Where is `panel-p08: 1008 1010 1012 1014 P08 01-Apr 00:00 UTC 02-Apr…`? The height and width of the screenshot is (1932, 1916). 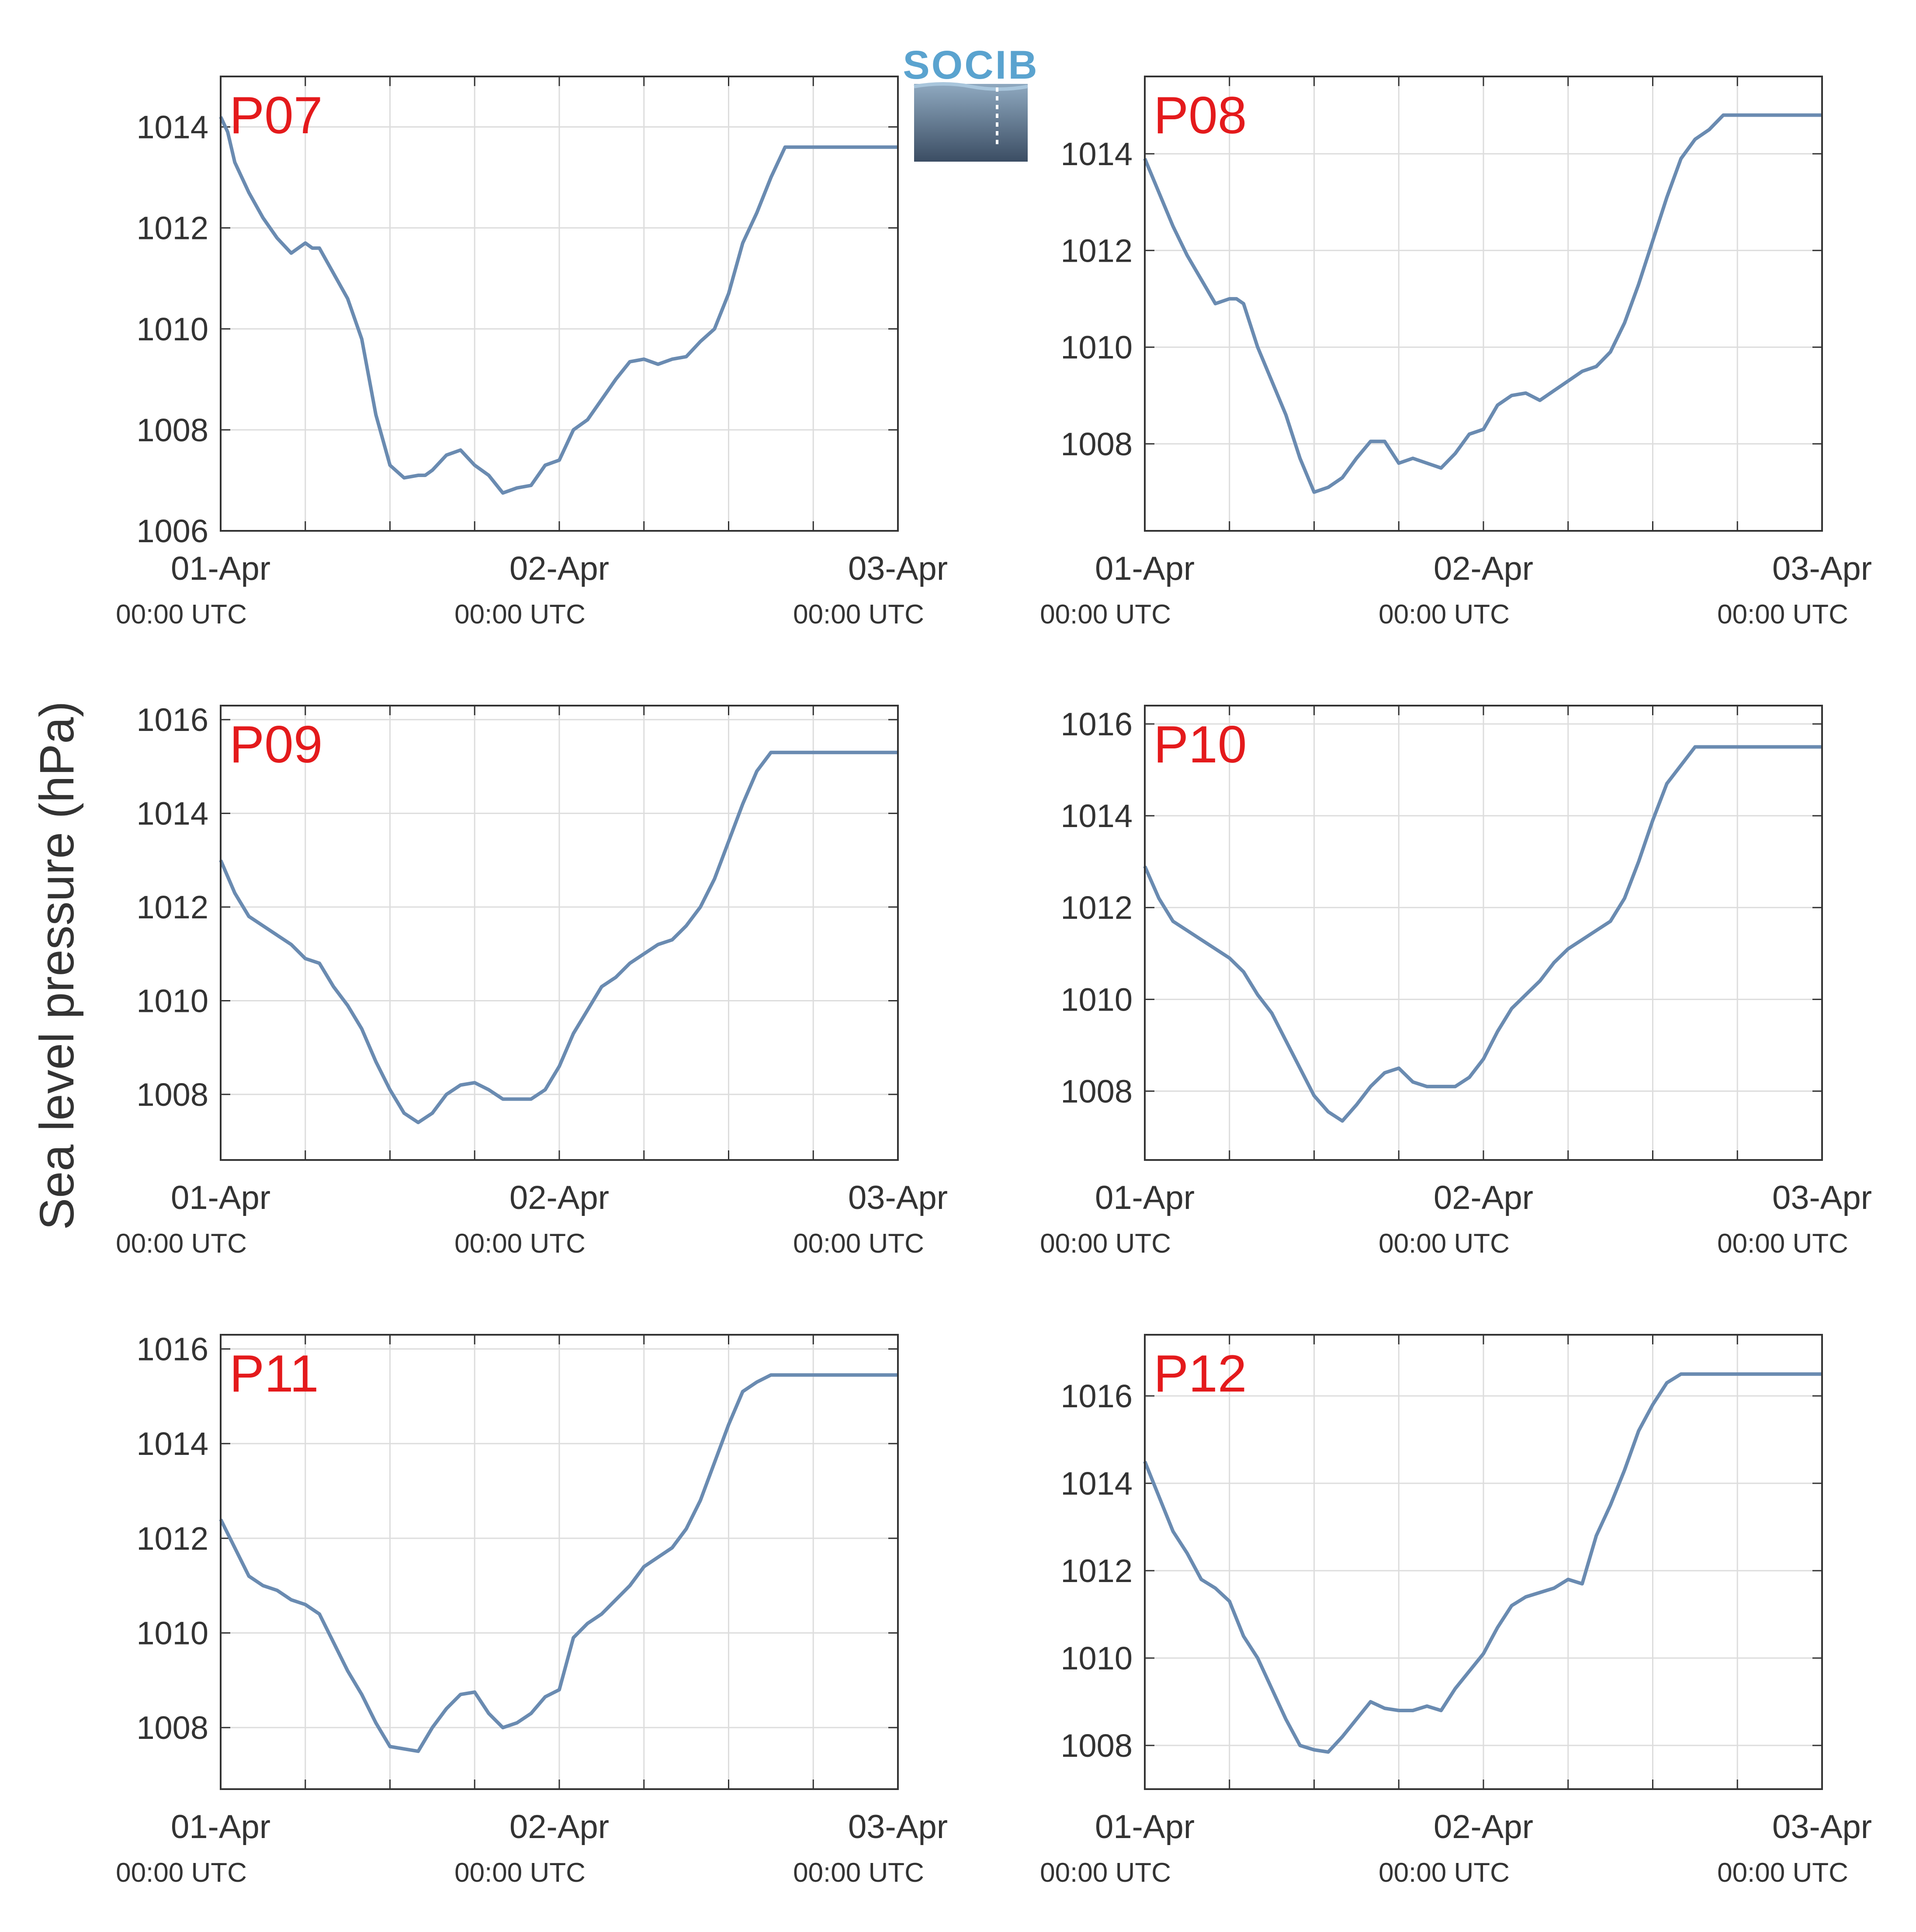 panel-p08: 1008 1010 1012 1014 P08 01-Apr 00:00 UTC 02-Apr… is located at coordinates (1456, 353).